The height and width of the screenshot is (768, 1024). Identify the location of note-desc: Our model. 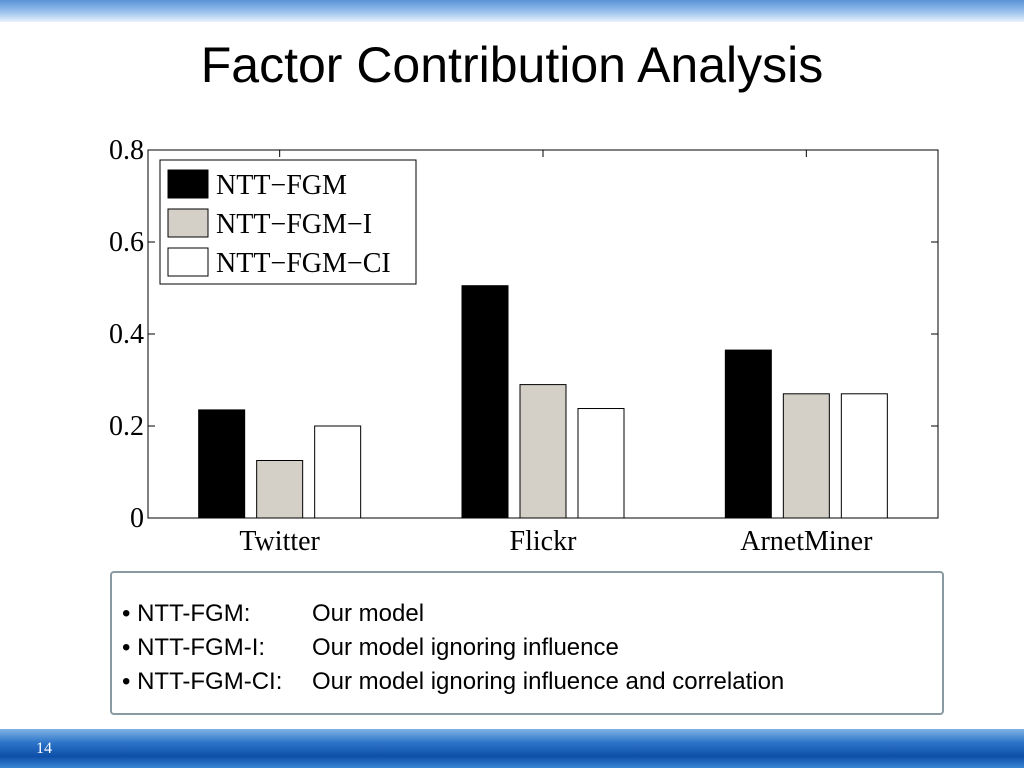
(368, 613).